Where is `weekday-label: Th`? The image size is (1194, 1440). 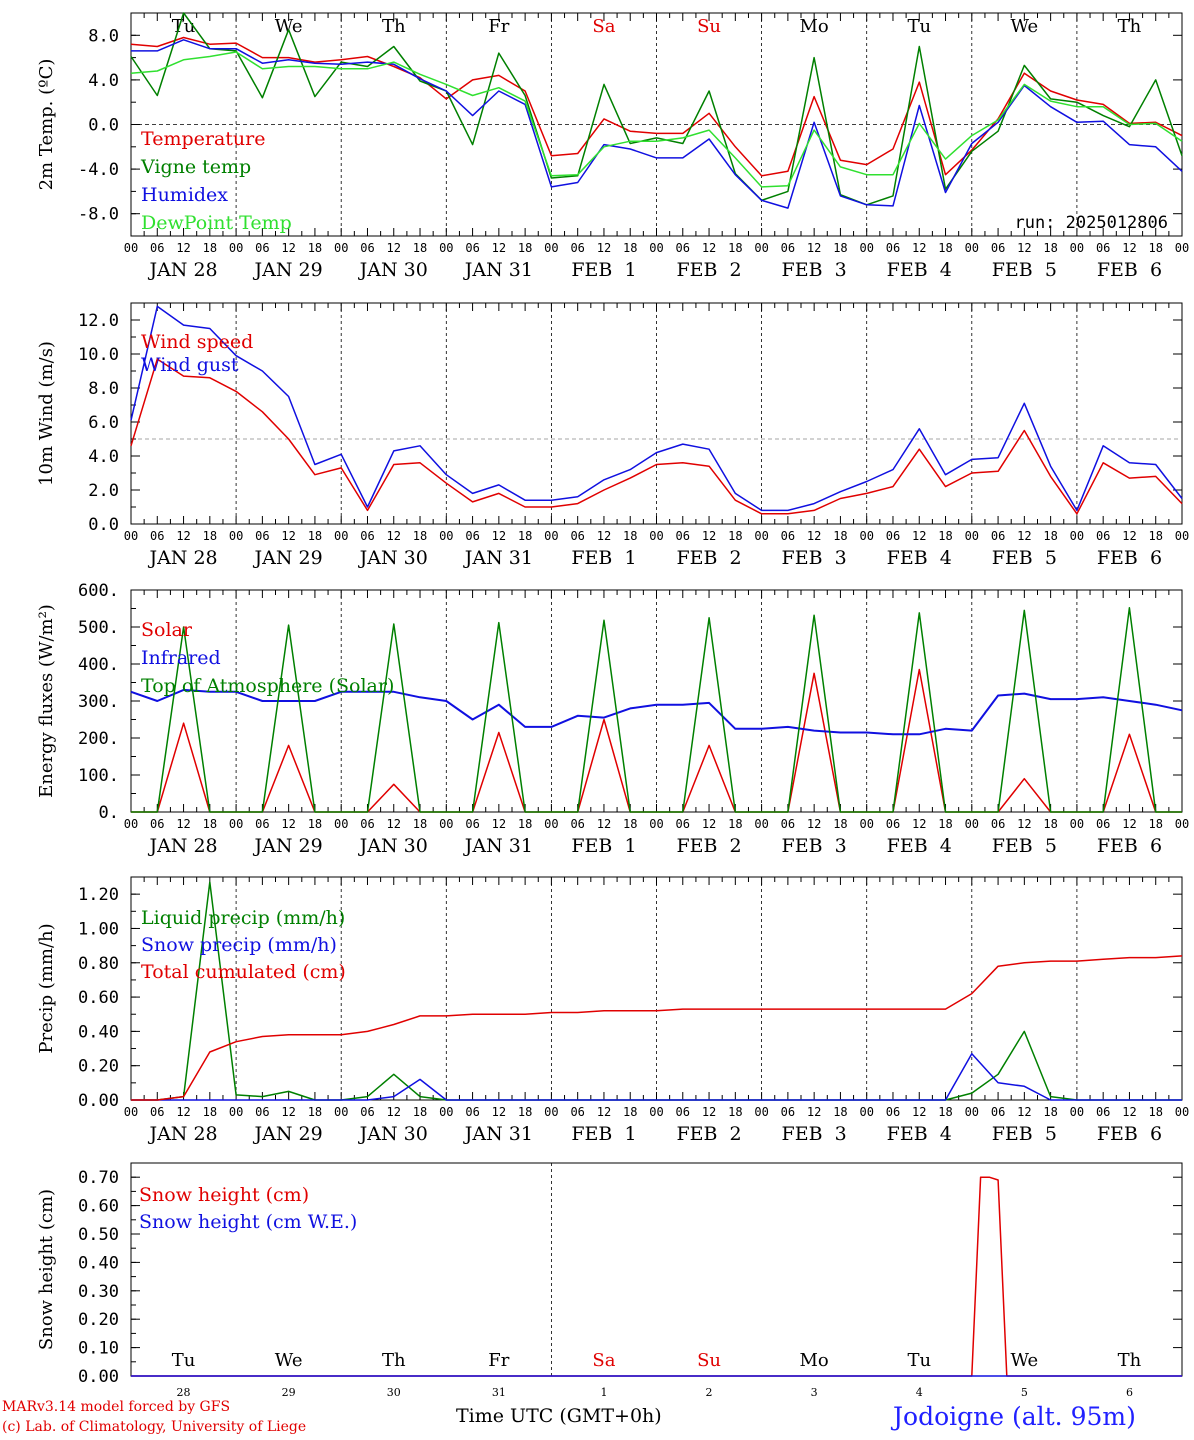 weekday-label: Th is located at coordinates (394, 26).